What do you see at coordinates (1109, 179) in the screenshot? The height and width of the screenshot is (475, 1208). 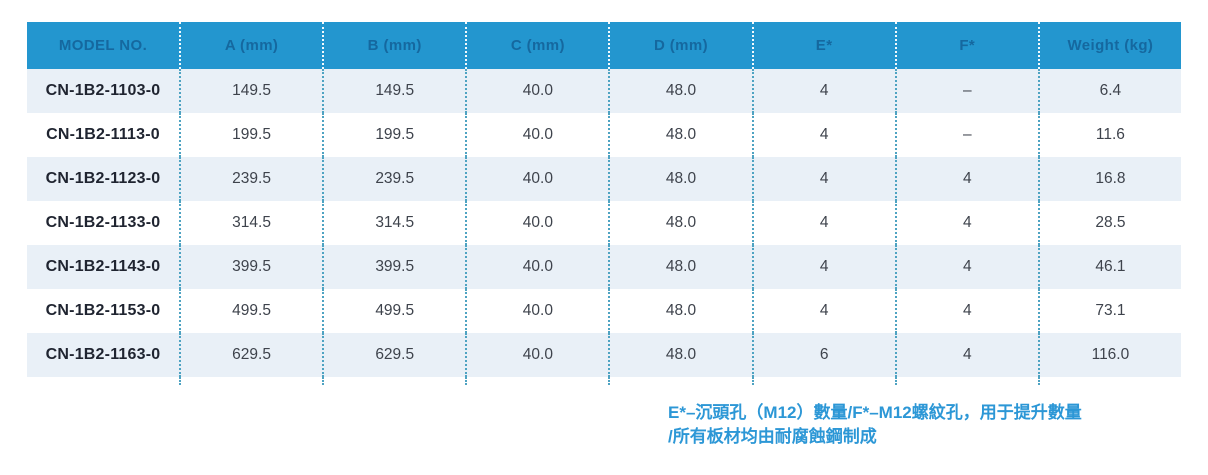 I see `value-cell: 16.8` at bounding box center [1109, 179].